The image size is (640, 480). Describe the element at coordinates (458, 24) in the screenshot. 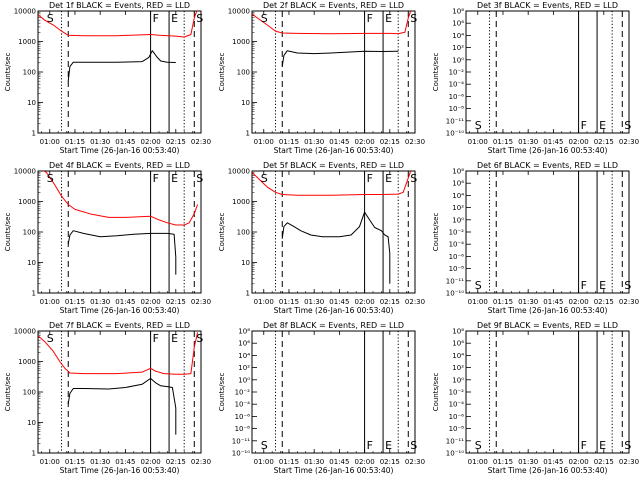

I see `y-tick-label: 10⁶` at that location.